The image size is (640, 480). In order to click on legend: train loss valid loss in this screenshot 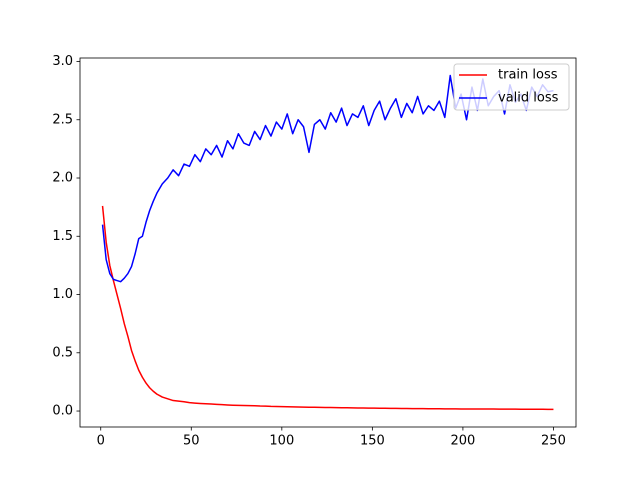, I will do `click(511, 87)`.